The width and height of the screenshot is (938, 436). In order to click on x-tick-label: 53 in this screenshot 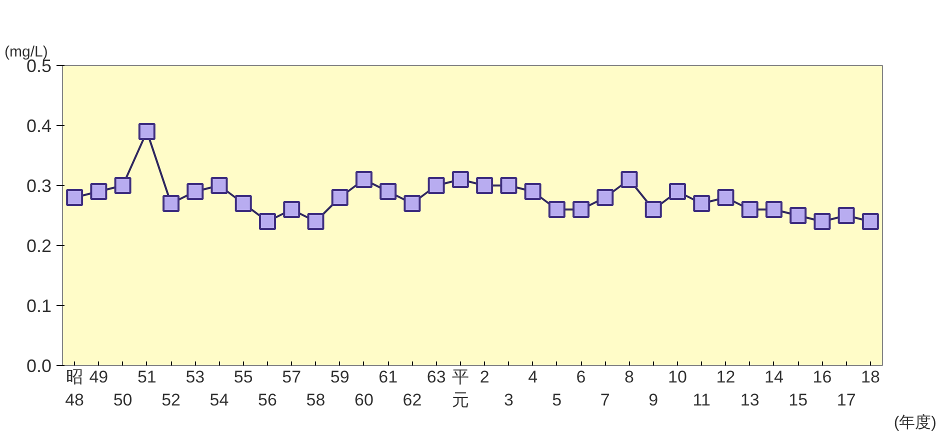, I will do `click(195, 377)`.